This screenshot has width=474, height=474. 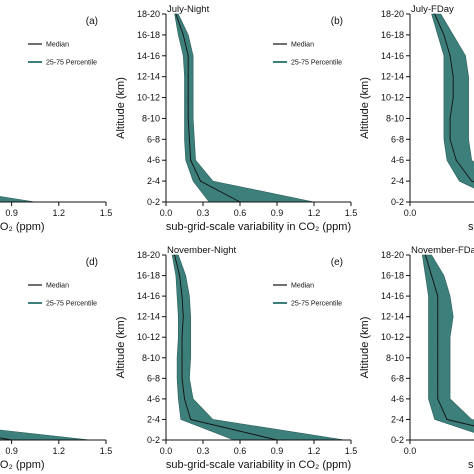 I want to click on panel-title: July-FDay, so click(x=432, y=9).